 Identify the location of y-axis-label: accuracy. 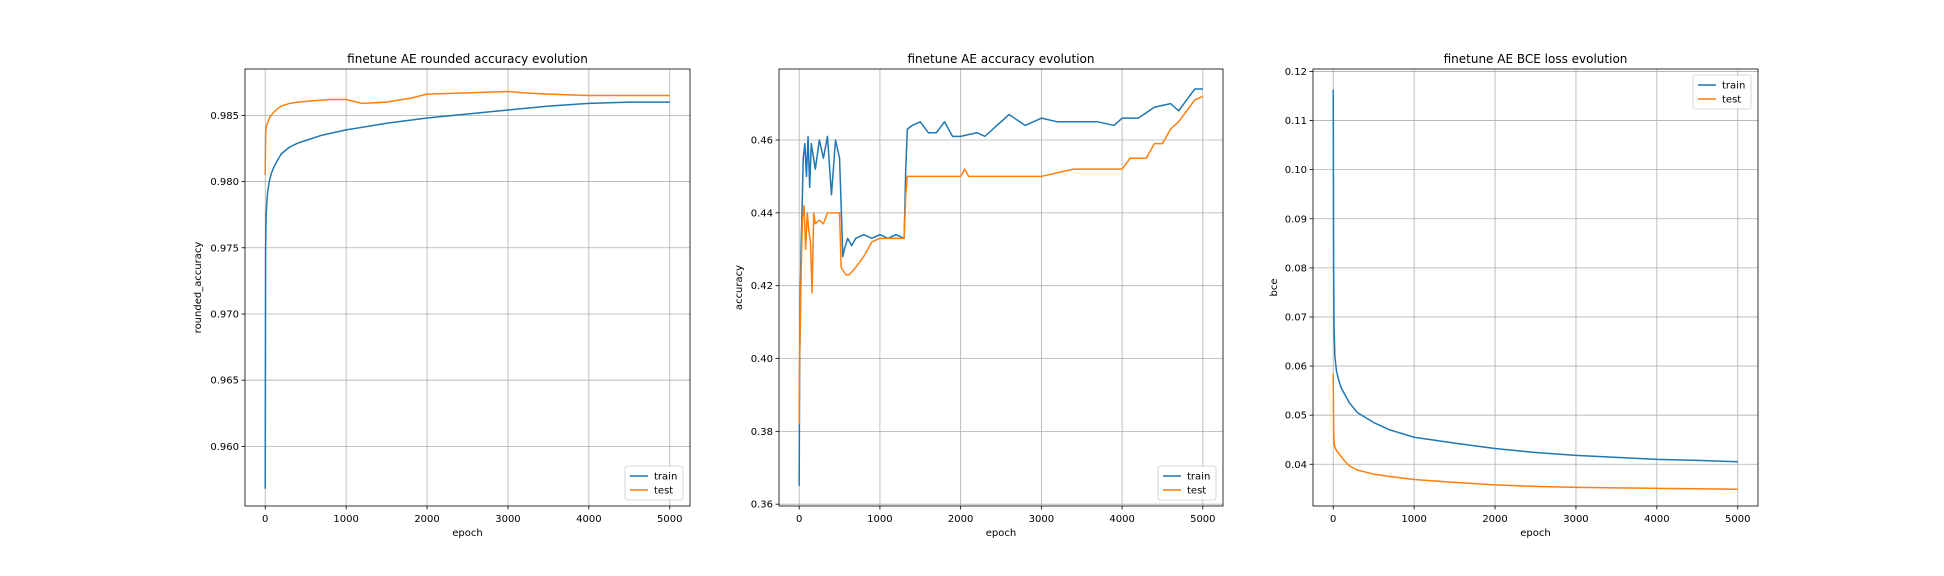
(739, 287).